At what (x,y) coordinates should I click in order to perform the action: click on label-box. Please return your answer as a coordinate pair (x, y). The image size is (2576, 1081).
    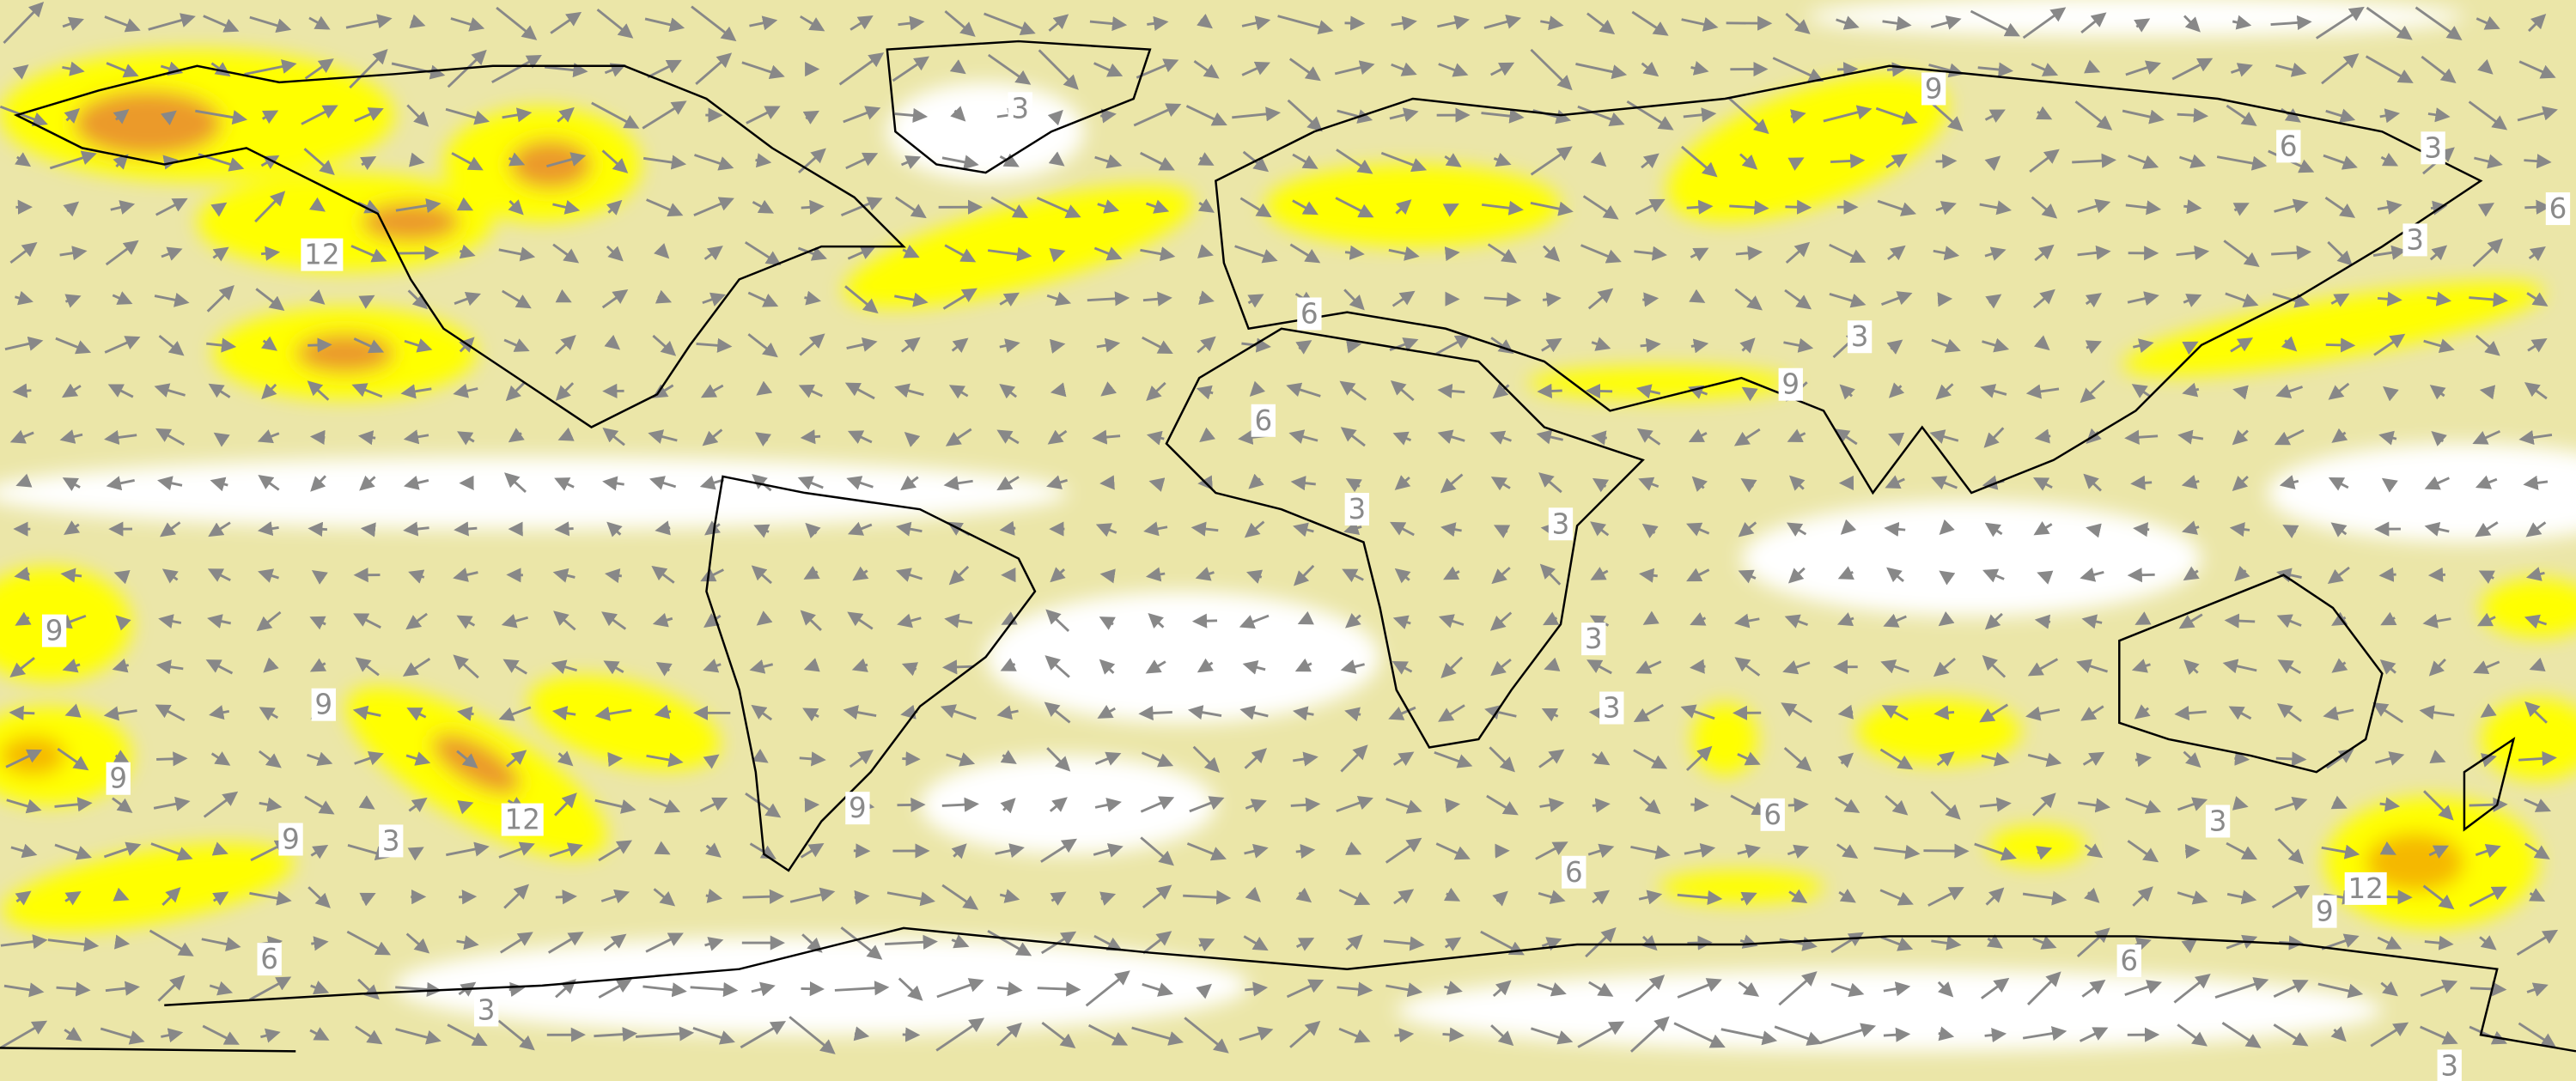
    Looking at the image, I should click on (2558, 209).